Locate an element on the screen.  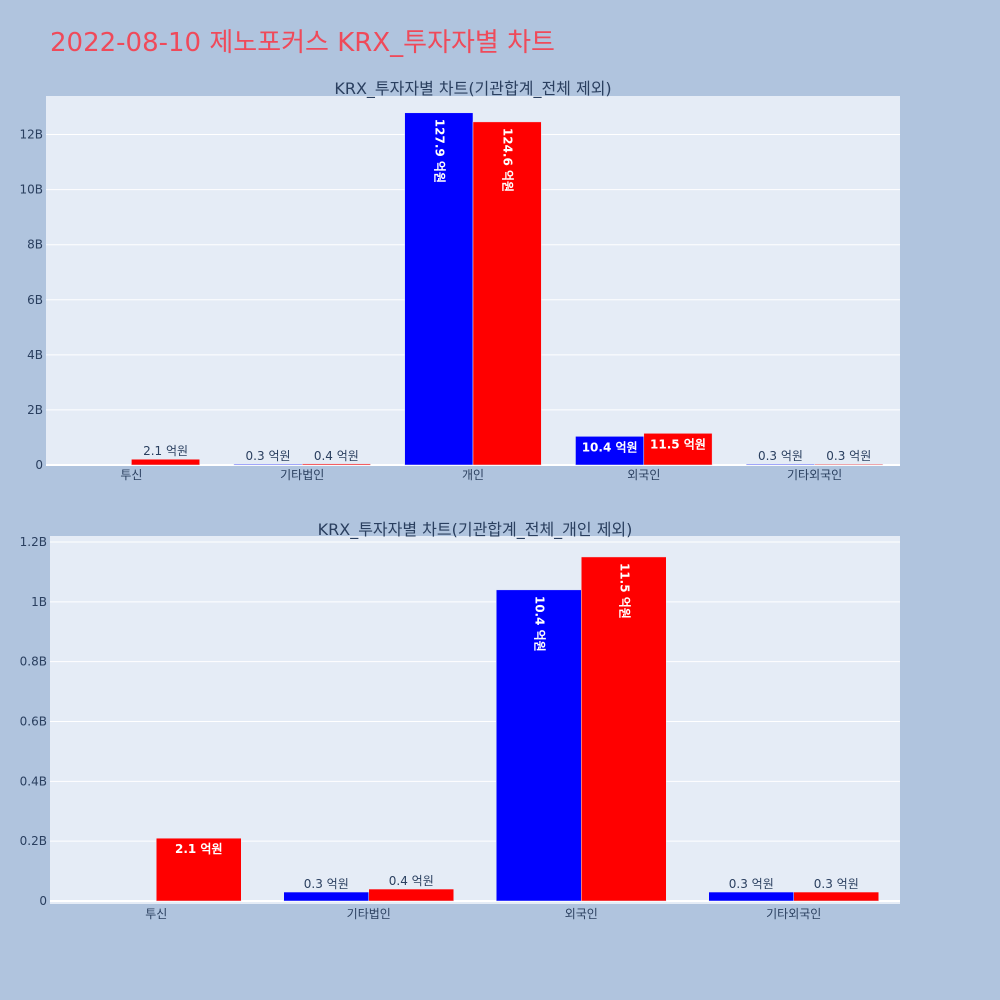
y-tick-label: 0.6B is located at coordinates (33, 721).